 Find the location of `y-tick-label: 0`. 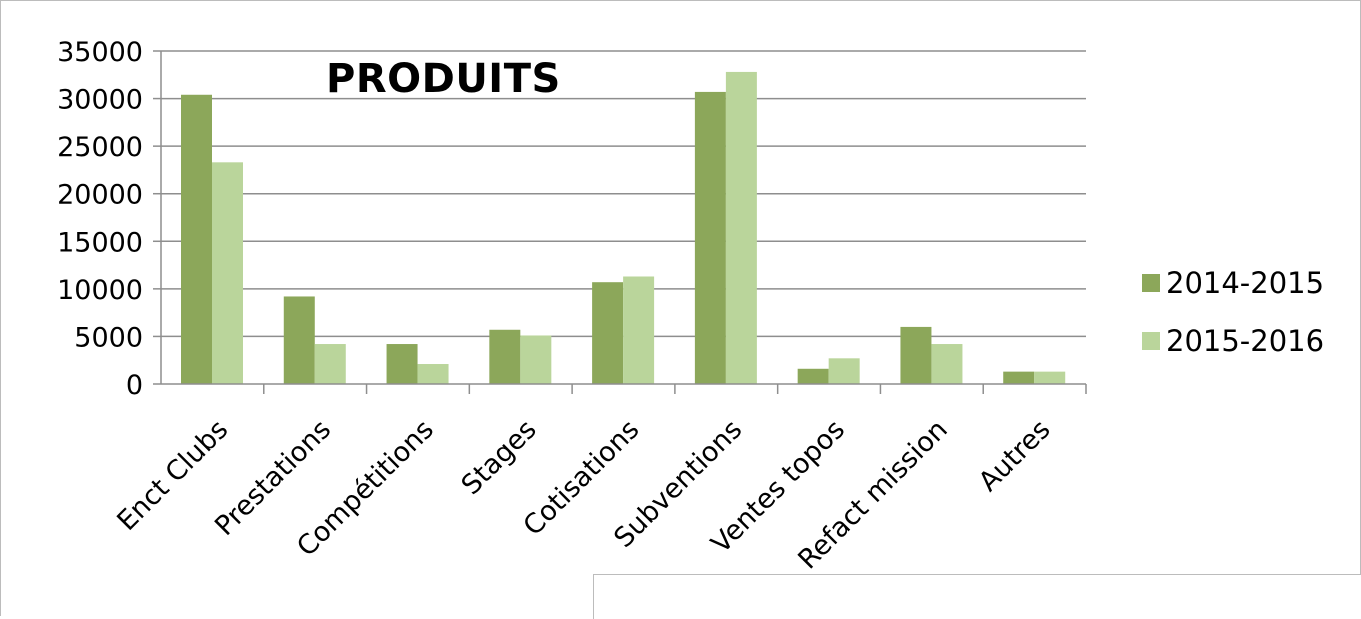

y-tick-label: 0 is located at coordinates (134, 385).